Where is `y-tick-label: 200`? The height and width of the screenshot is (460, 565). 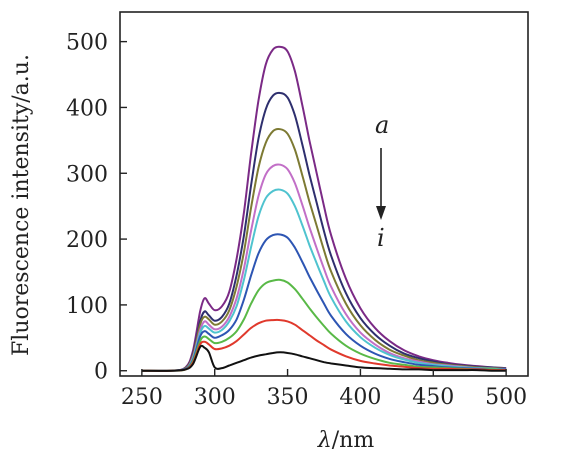 y-tick-label: 200 is located at coordinates (87, 240).